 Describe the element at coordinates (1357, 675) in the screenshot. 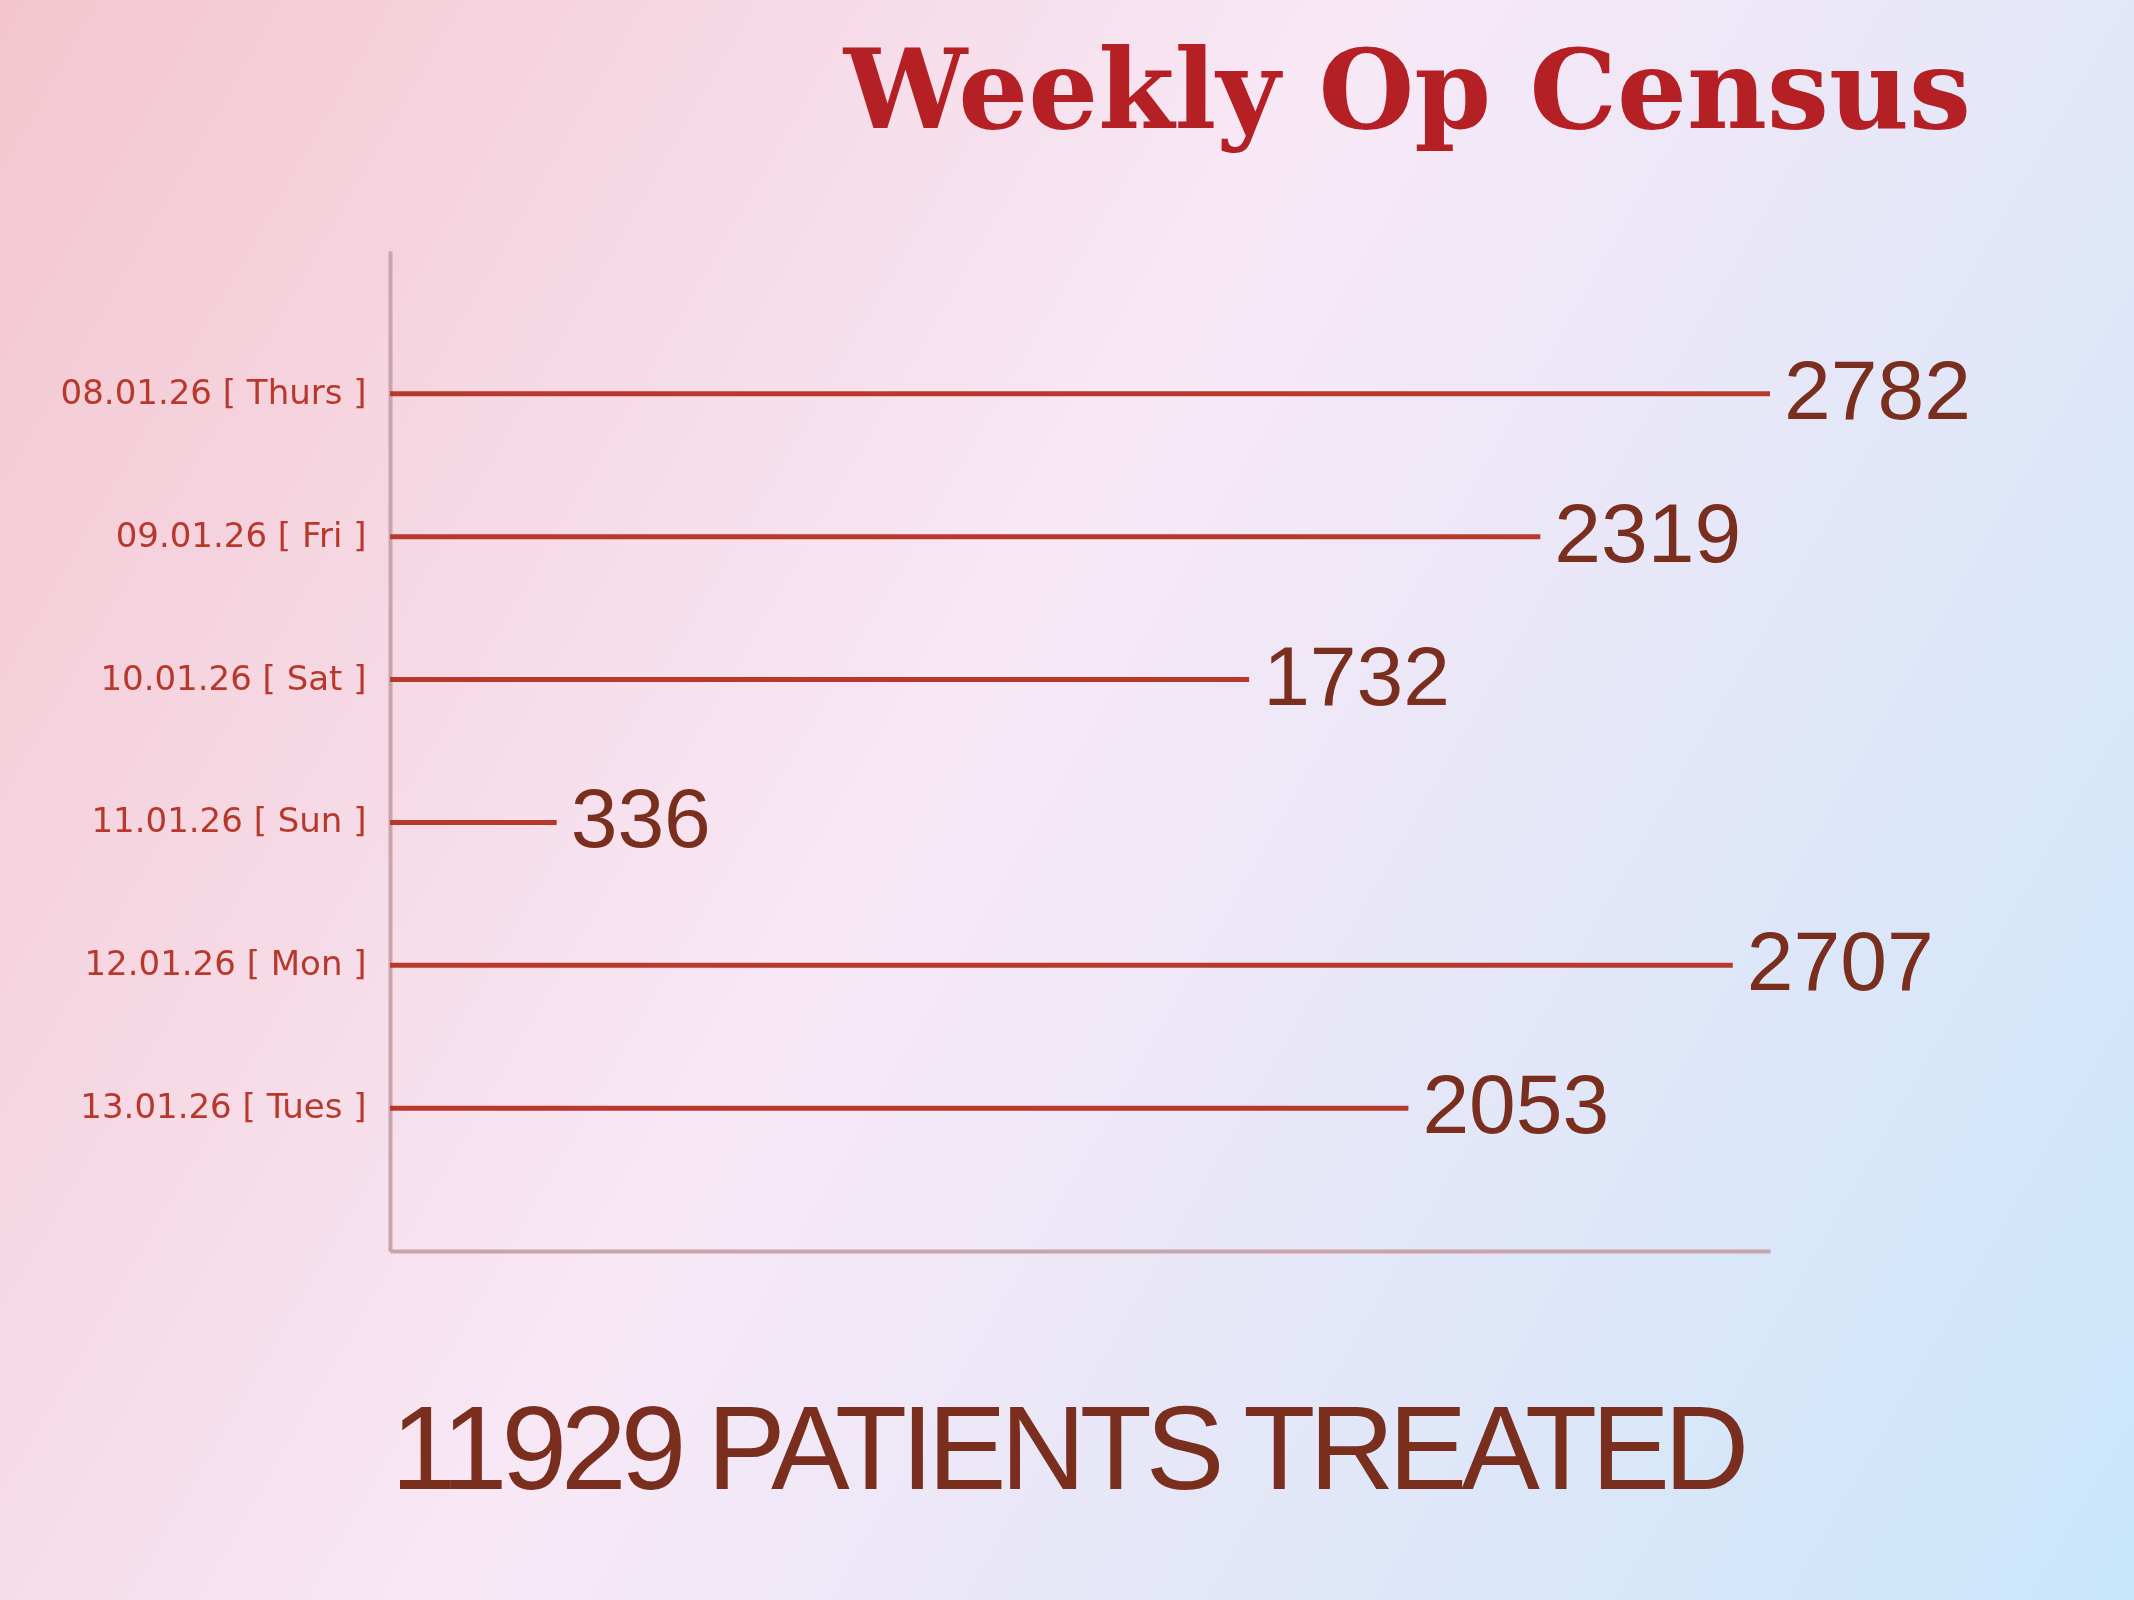

I see `data-label: 1732` at that location.